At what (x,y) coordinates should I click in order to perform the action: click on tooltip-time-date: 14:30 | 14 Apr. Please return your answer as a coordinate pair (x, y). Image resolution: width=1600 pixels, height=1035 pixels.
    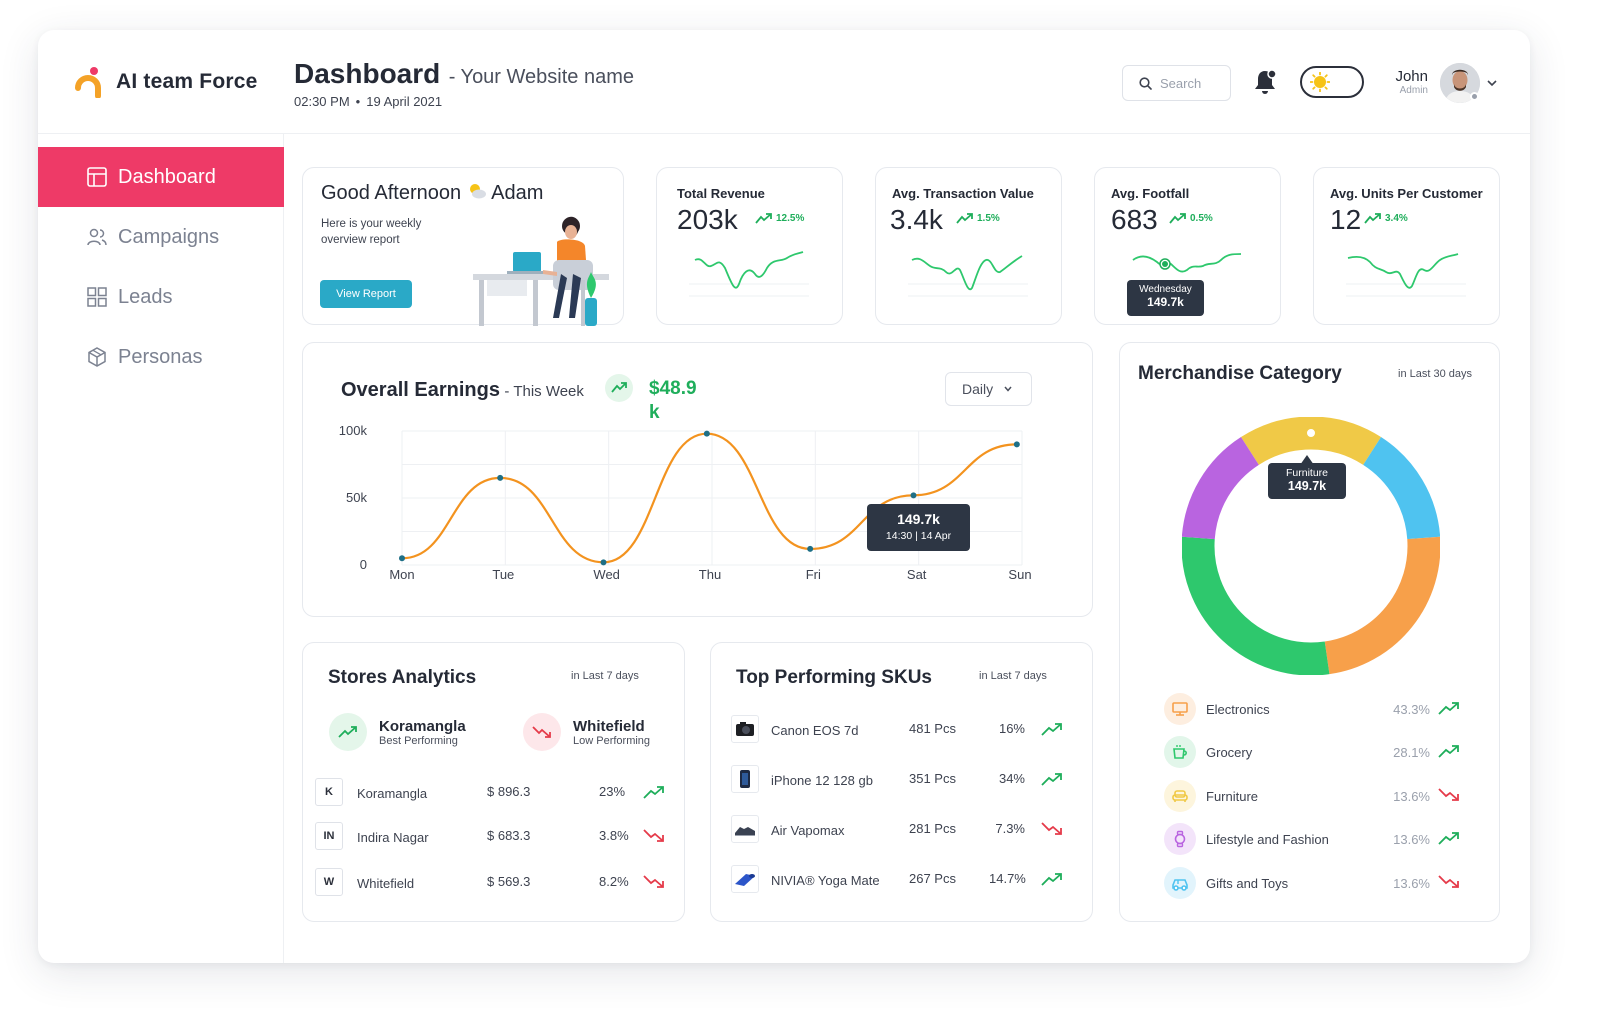
    Looking at the image, I should click on (918, 536).